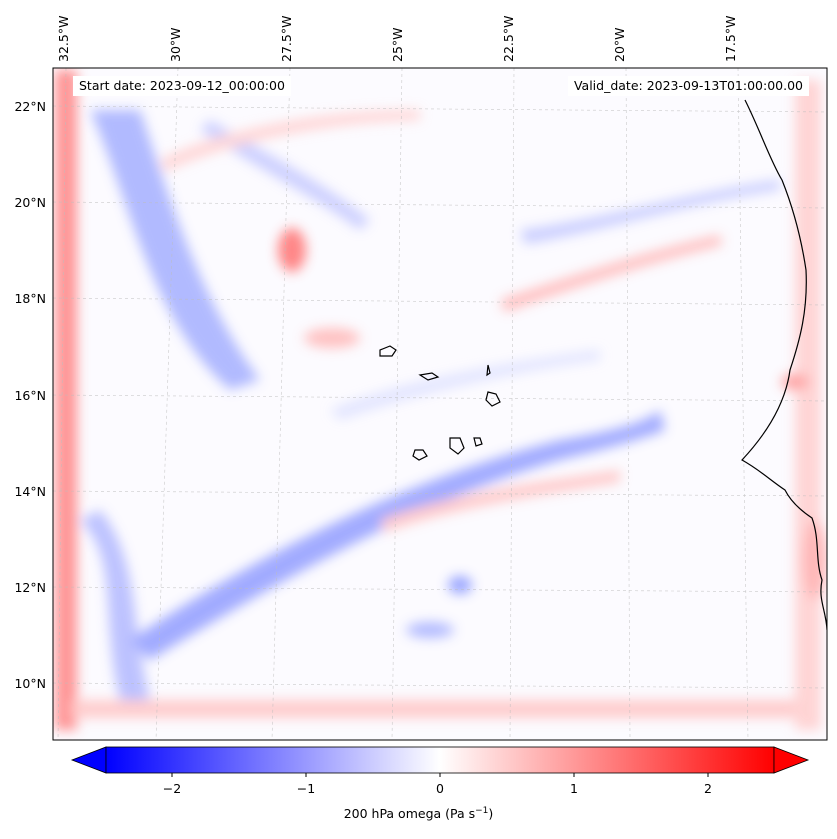  What do you see at coordinates (440, 760) in the screenshot?
I see `colorbar-gradient` at bounding box center [440, 760].